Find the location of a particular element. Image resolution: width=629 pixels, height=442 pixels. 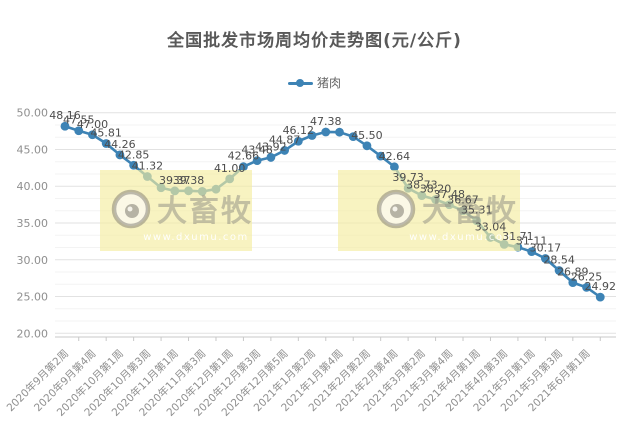

y-axis-label: 50.00 is located at coordinates (33, 113).